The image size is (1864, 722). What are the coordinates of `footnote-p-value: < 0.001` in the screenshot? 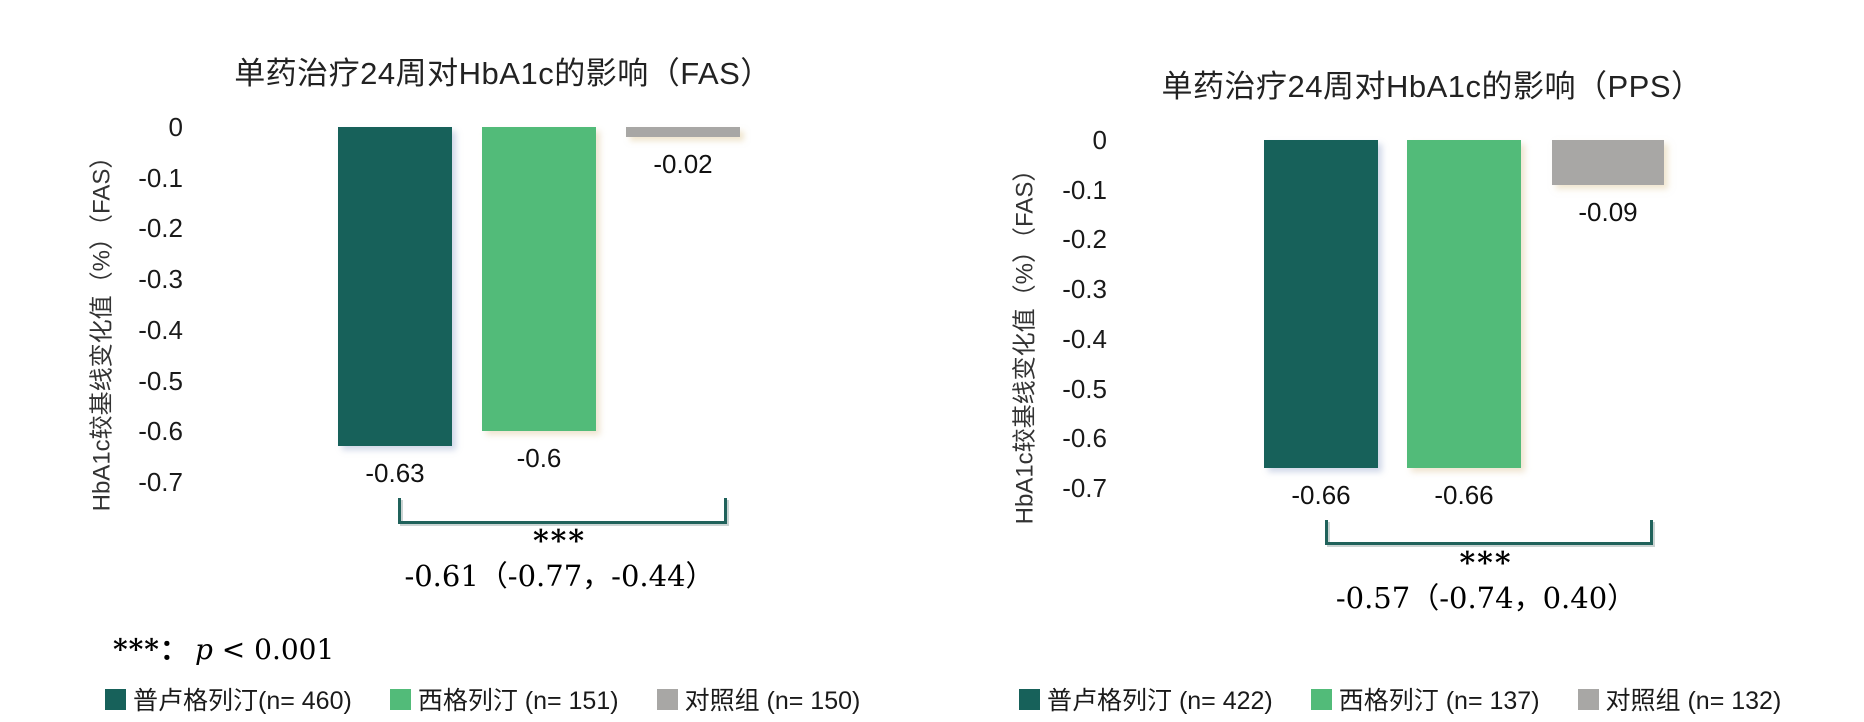 It's located at (273, 649).